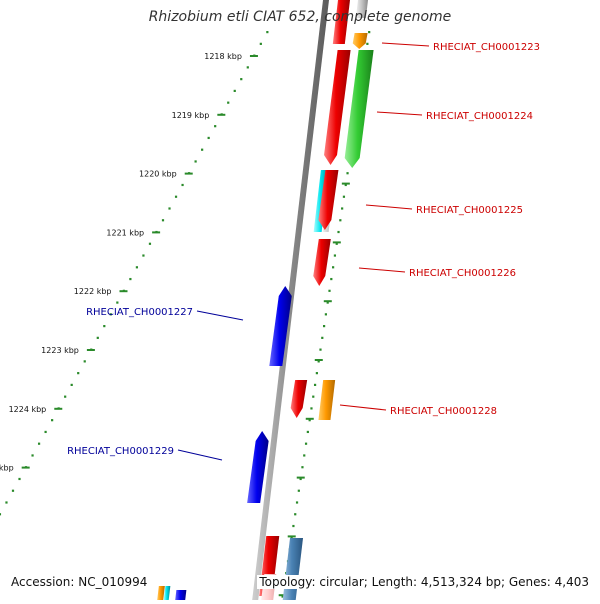 This screenshot has height=604, width=600. Describe the element at coordinates (469, 210) in the screenshot. I see `gene-label: RHECIAT_CH0001225` at that location.